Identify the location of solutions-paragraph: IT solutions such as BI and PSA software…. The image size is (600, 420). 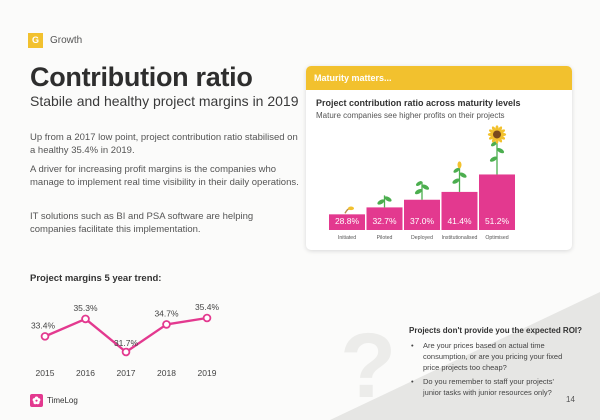
(142, 223).